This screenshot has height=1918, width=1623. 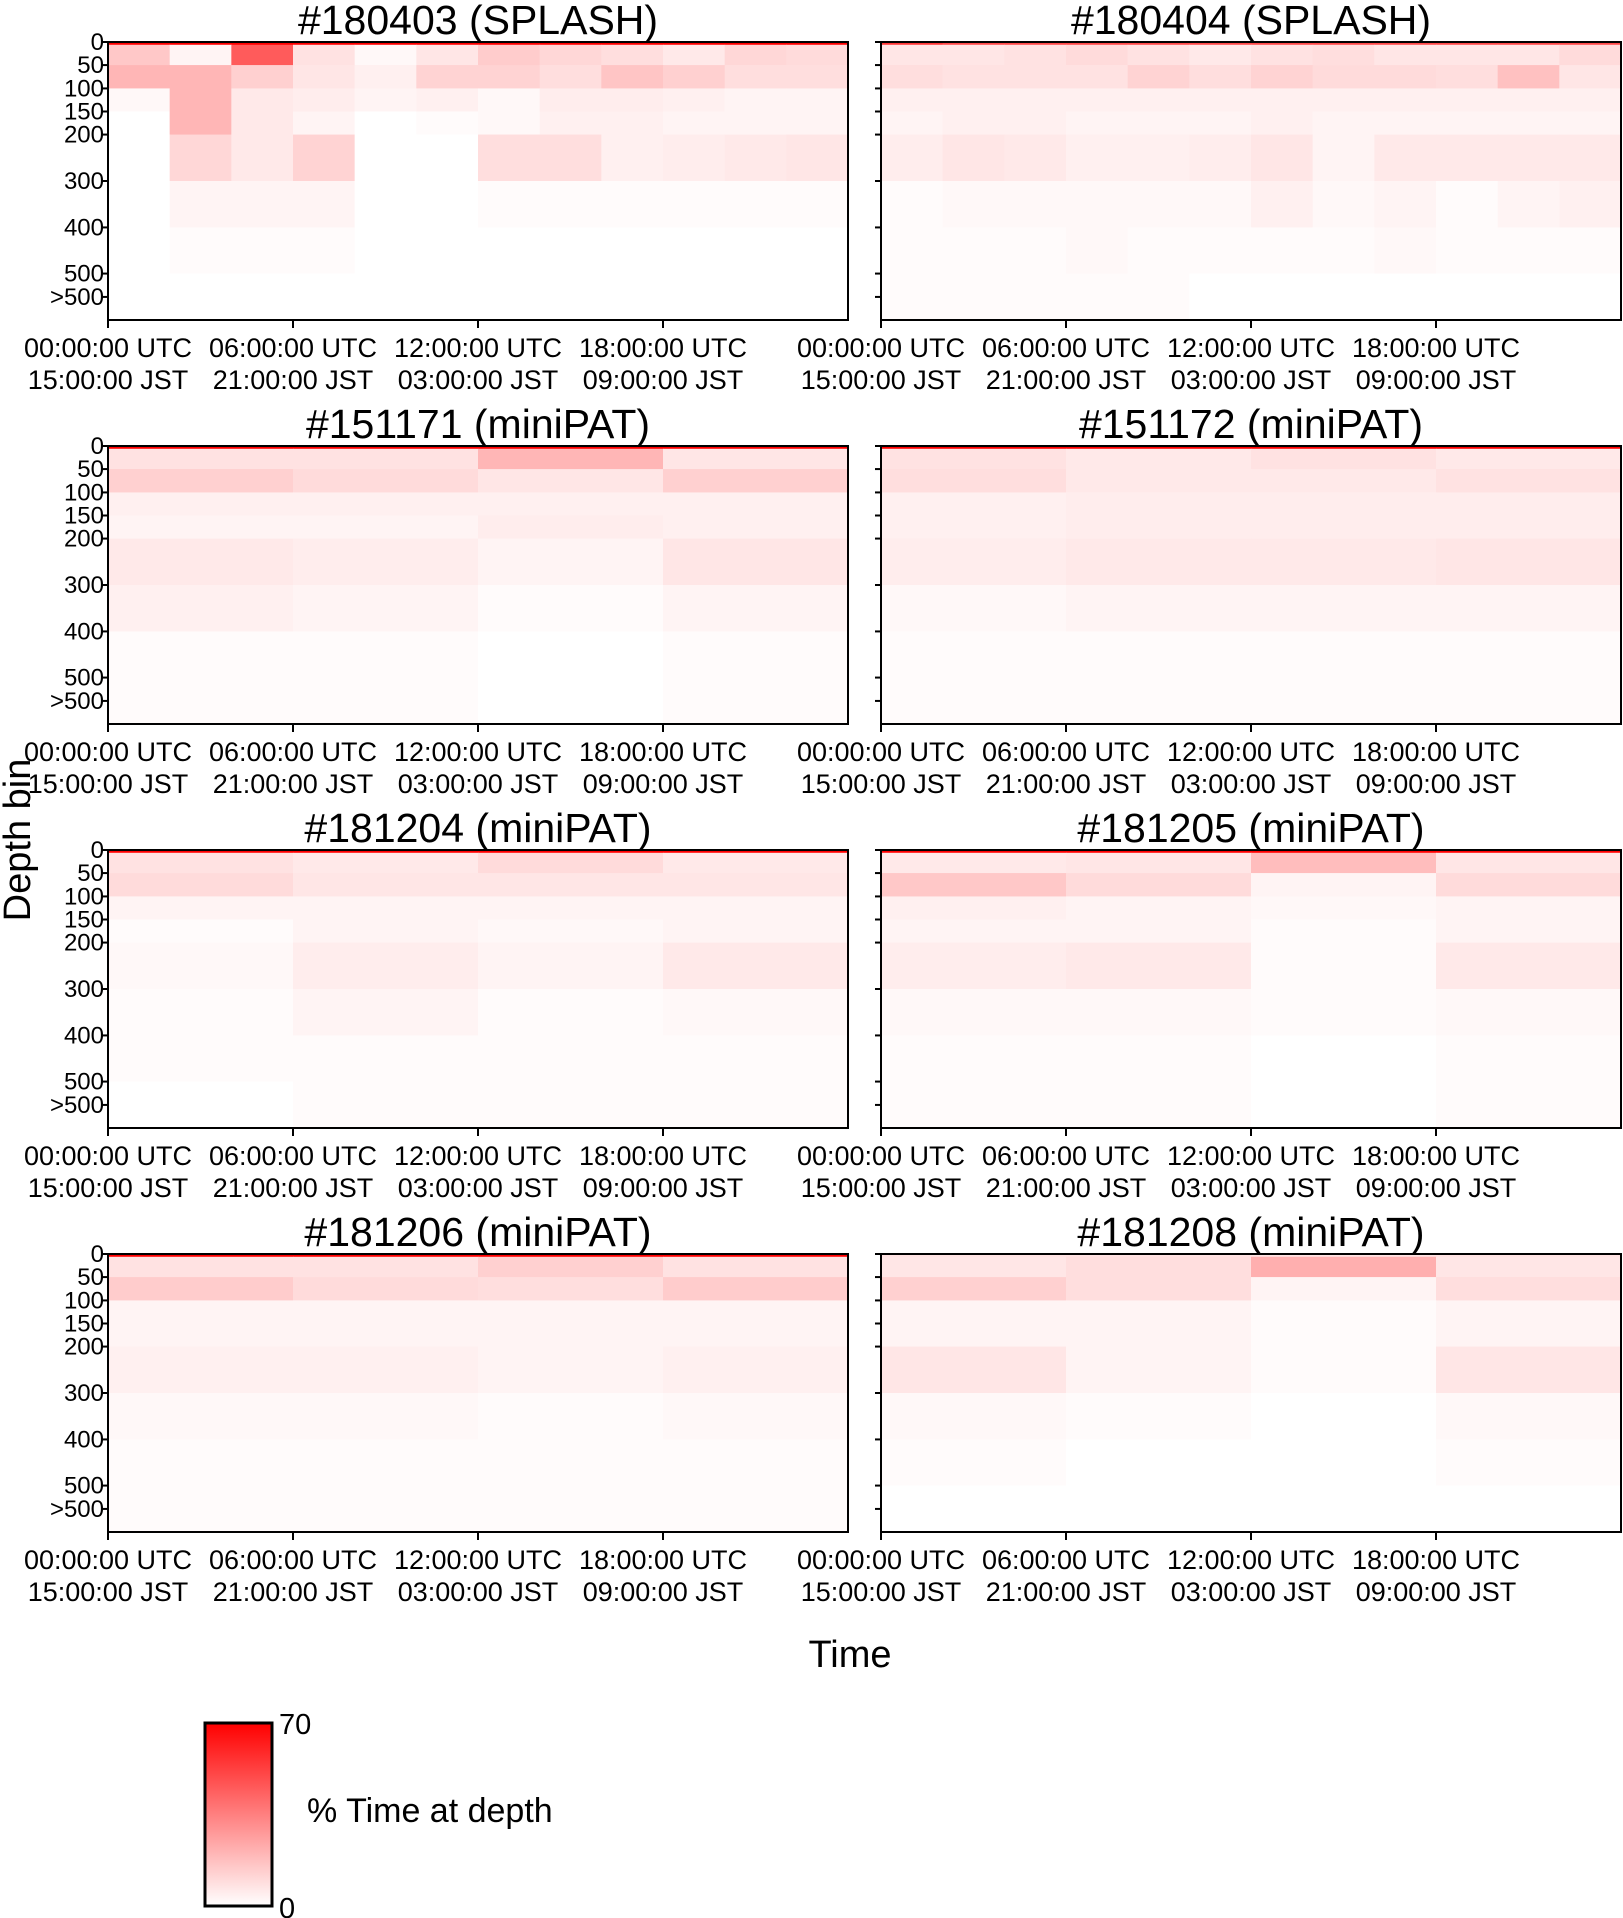 I want to click on y-tick-label: 50, so click(x=90, y=65).